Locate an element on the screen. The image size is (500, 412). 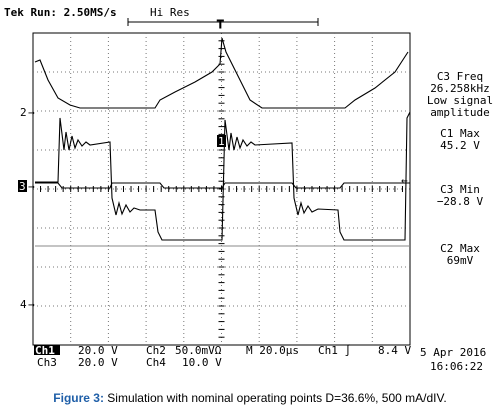
marker-1: 1 is located at coordinates (221, 141).